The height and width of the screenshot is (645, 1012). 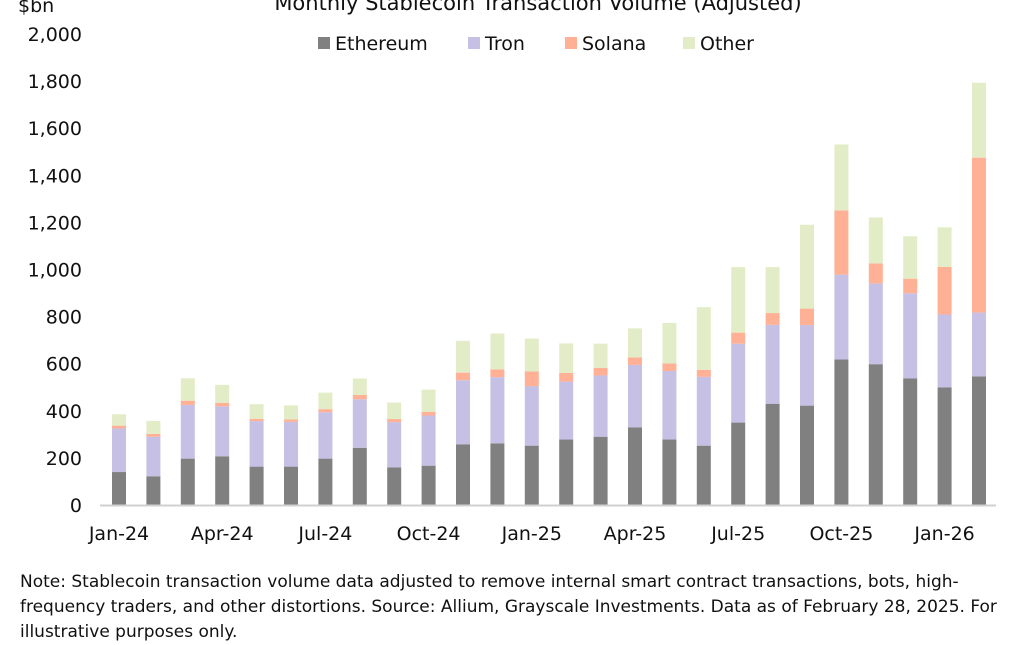 What do you see at coordinates (222, 534) in the screenshot?
I see `x-tick-label: Apr-24` at bounding box center [222, 534].